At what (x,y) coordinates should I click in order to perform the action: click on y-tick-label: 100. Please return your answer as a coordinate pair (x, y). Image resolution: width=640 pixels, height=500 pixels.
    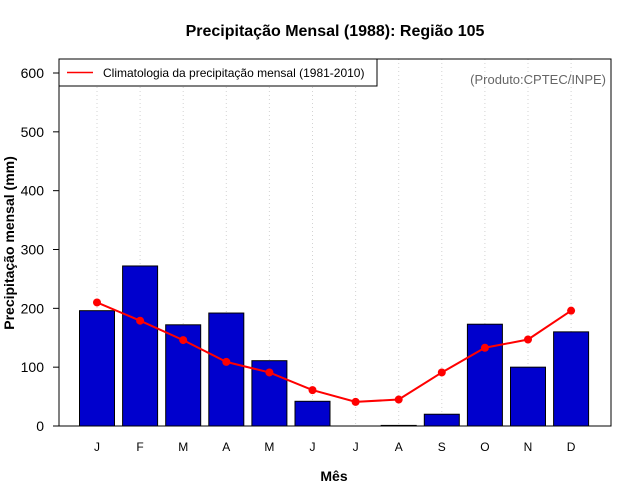
    Looking at the image, I should click on (33, 367).